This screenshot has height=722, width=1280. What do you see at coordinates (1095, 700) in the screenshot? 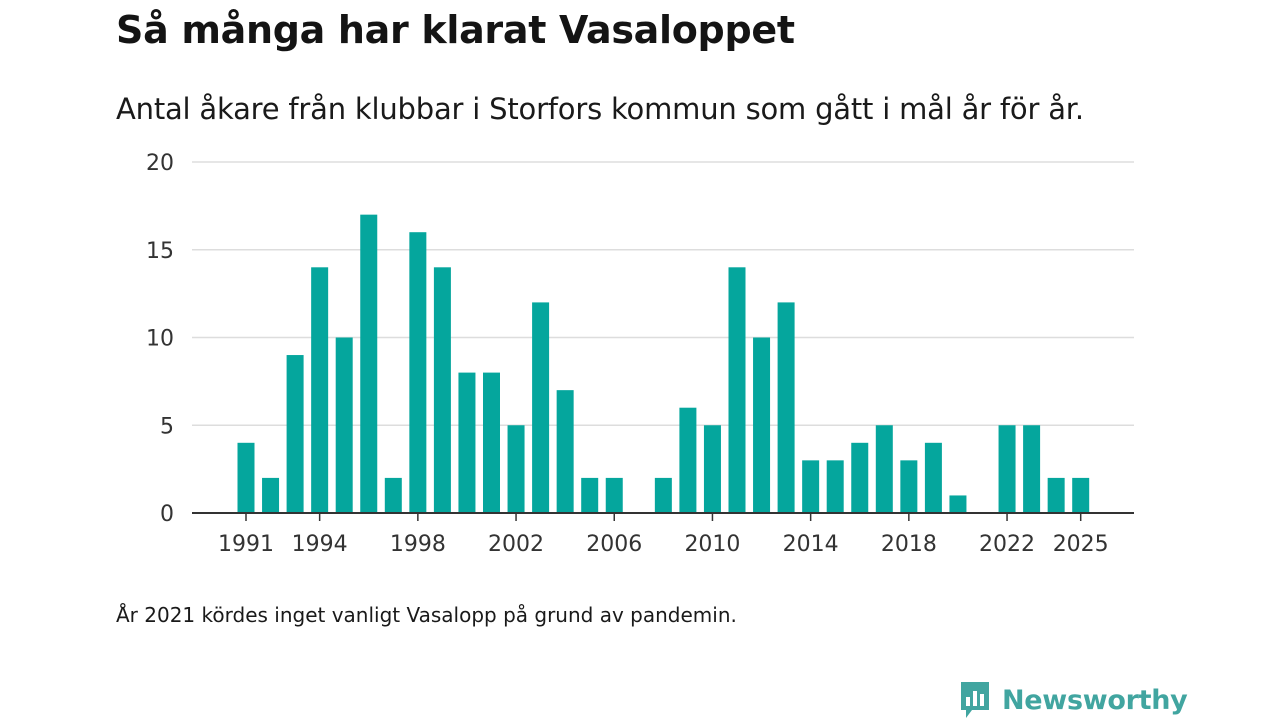
I see `brand-name: Newsworthy` at bounding box center [1095, 700].